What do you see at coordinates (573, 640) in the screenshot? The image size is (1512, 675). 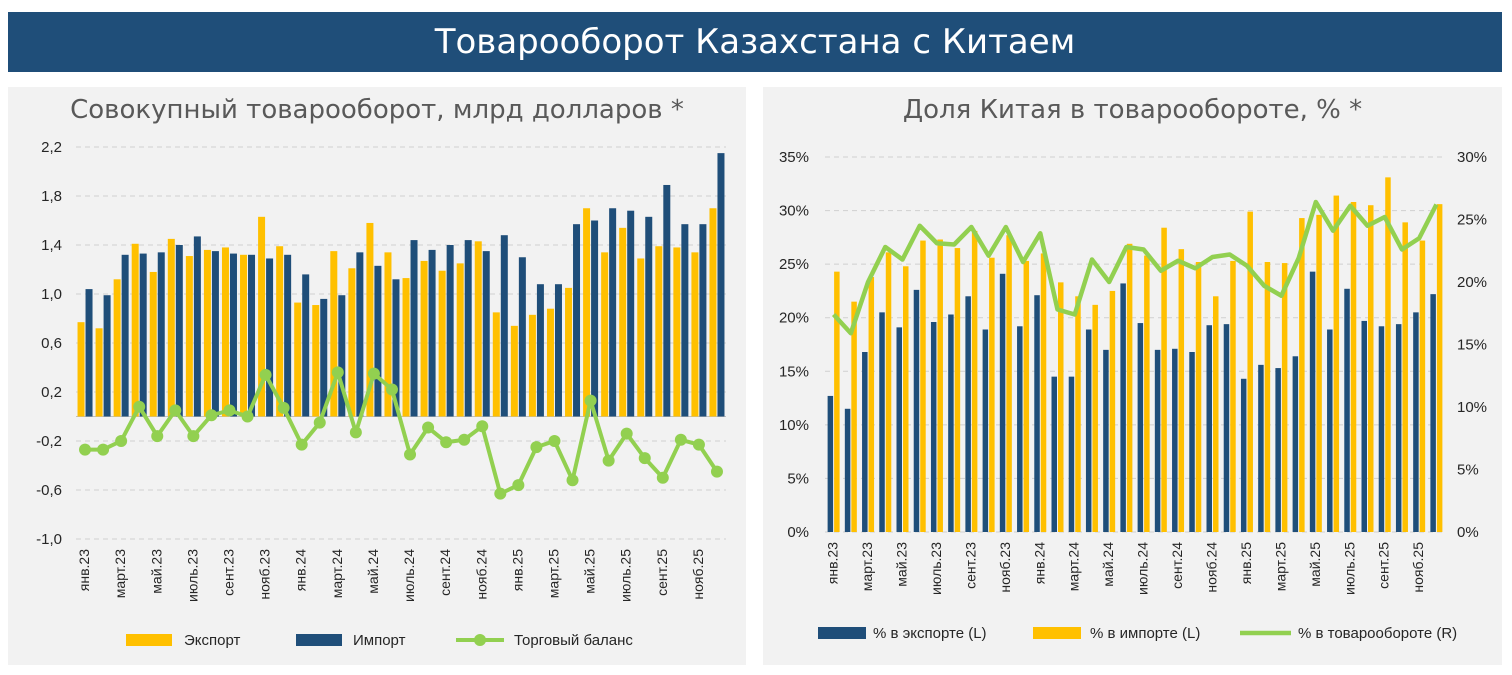 I see `legend-balance-label: Торговый баланс` at bounding box center [573, 640].